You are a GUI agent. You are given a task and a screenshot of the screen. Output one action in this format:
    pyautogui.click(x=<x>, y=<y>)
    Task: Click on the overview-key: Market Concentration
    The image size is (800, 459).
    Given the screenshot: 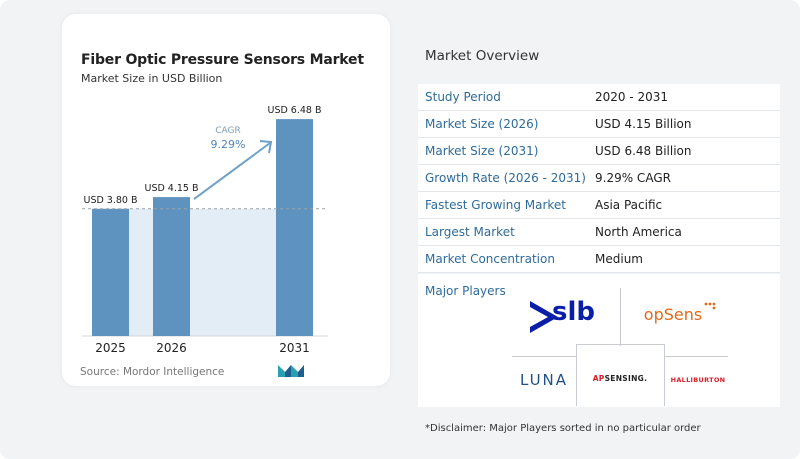 What is the action you would take?
    pyautogui.click(x=490, y=259)
    